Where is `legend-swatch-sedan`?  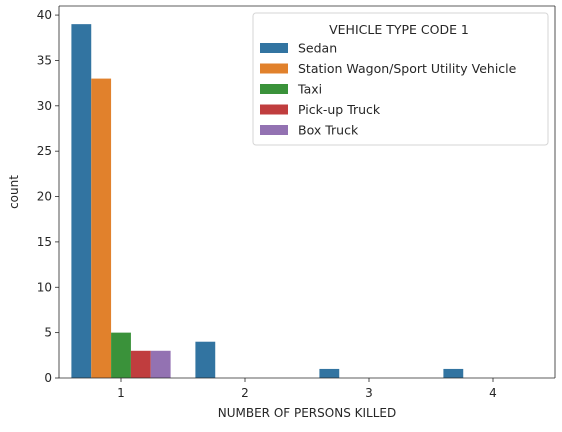
legend-swatch-sedan is located at coordinates (274, 48).